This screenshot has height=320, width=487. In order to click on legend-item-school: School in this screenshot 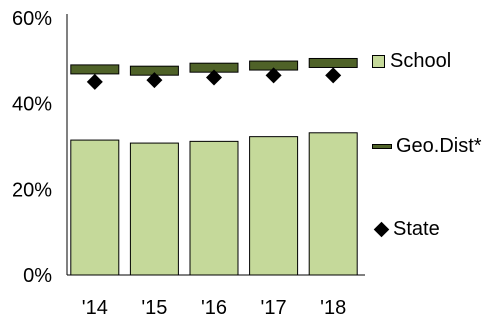, I will do `click(411, 61)`.